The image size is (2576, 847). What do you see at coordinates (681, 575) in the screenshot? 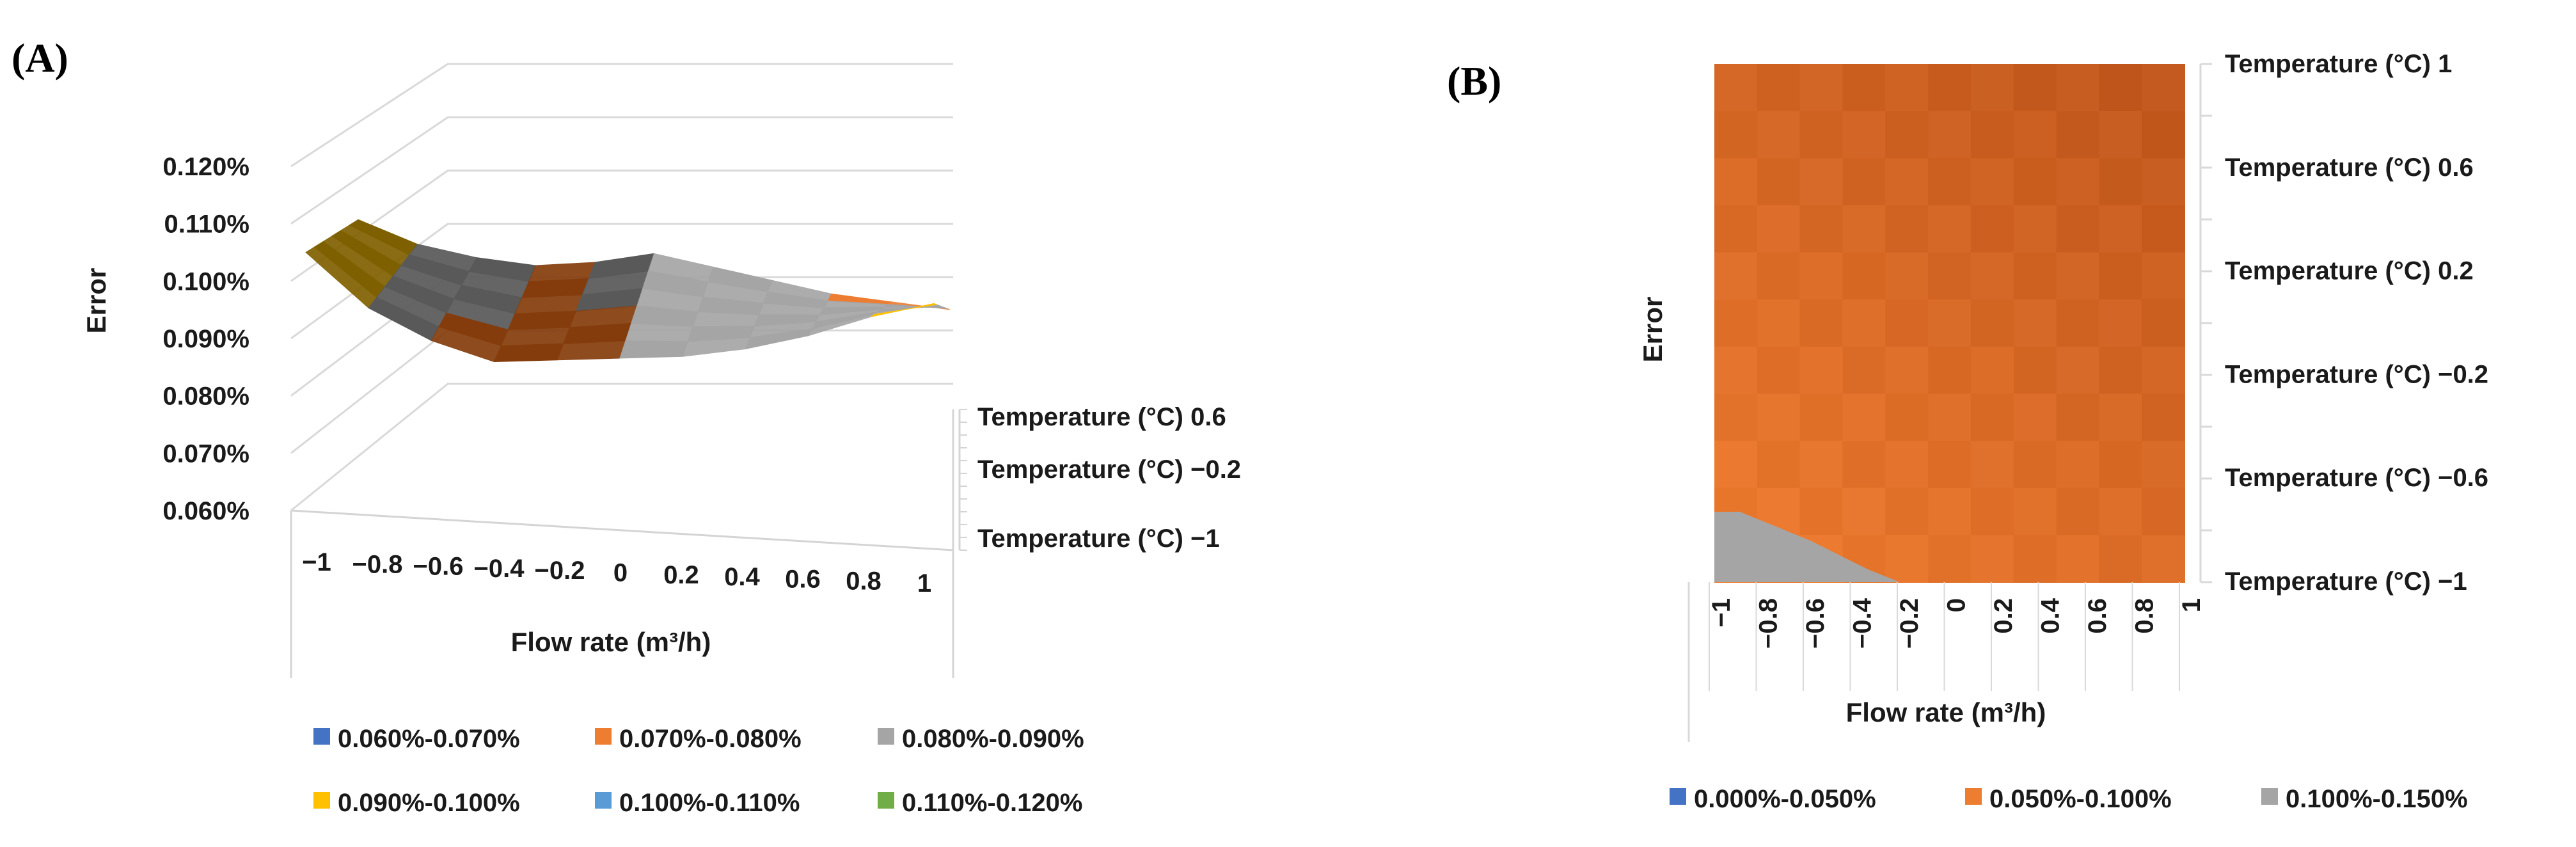
I see `x-tick-label: 0.2` at bounding box center [681, 575].